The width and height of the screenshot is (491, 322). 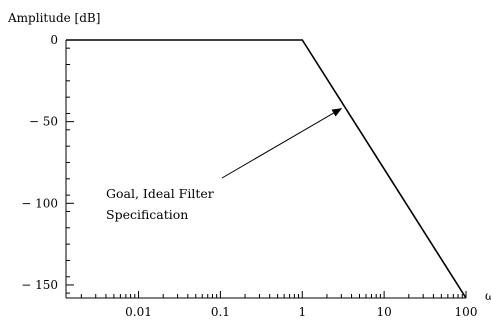 I want to click on x-tick-label: 100, so click(x=466, y=312).